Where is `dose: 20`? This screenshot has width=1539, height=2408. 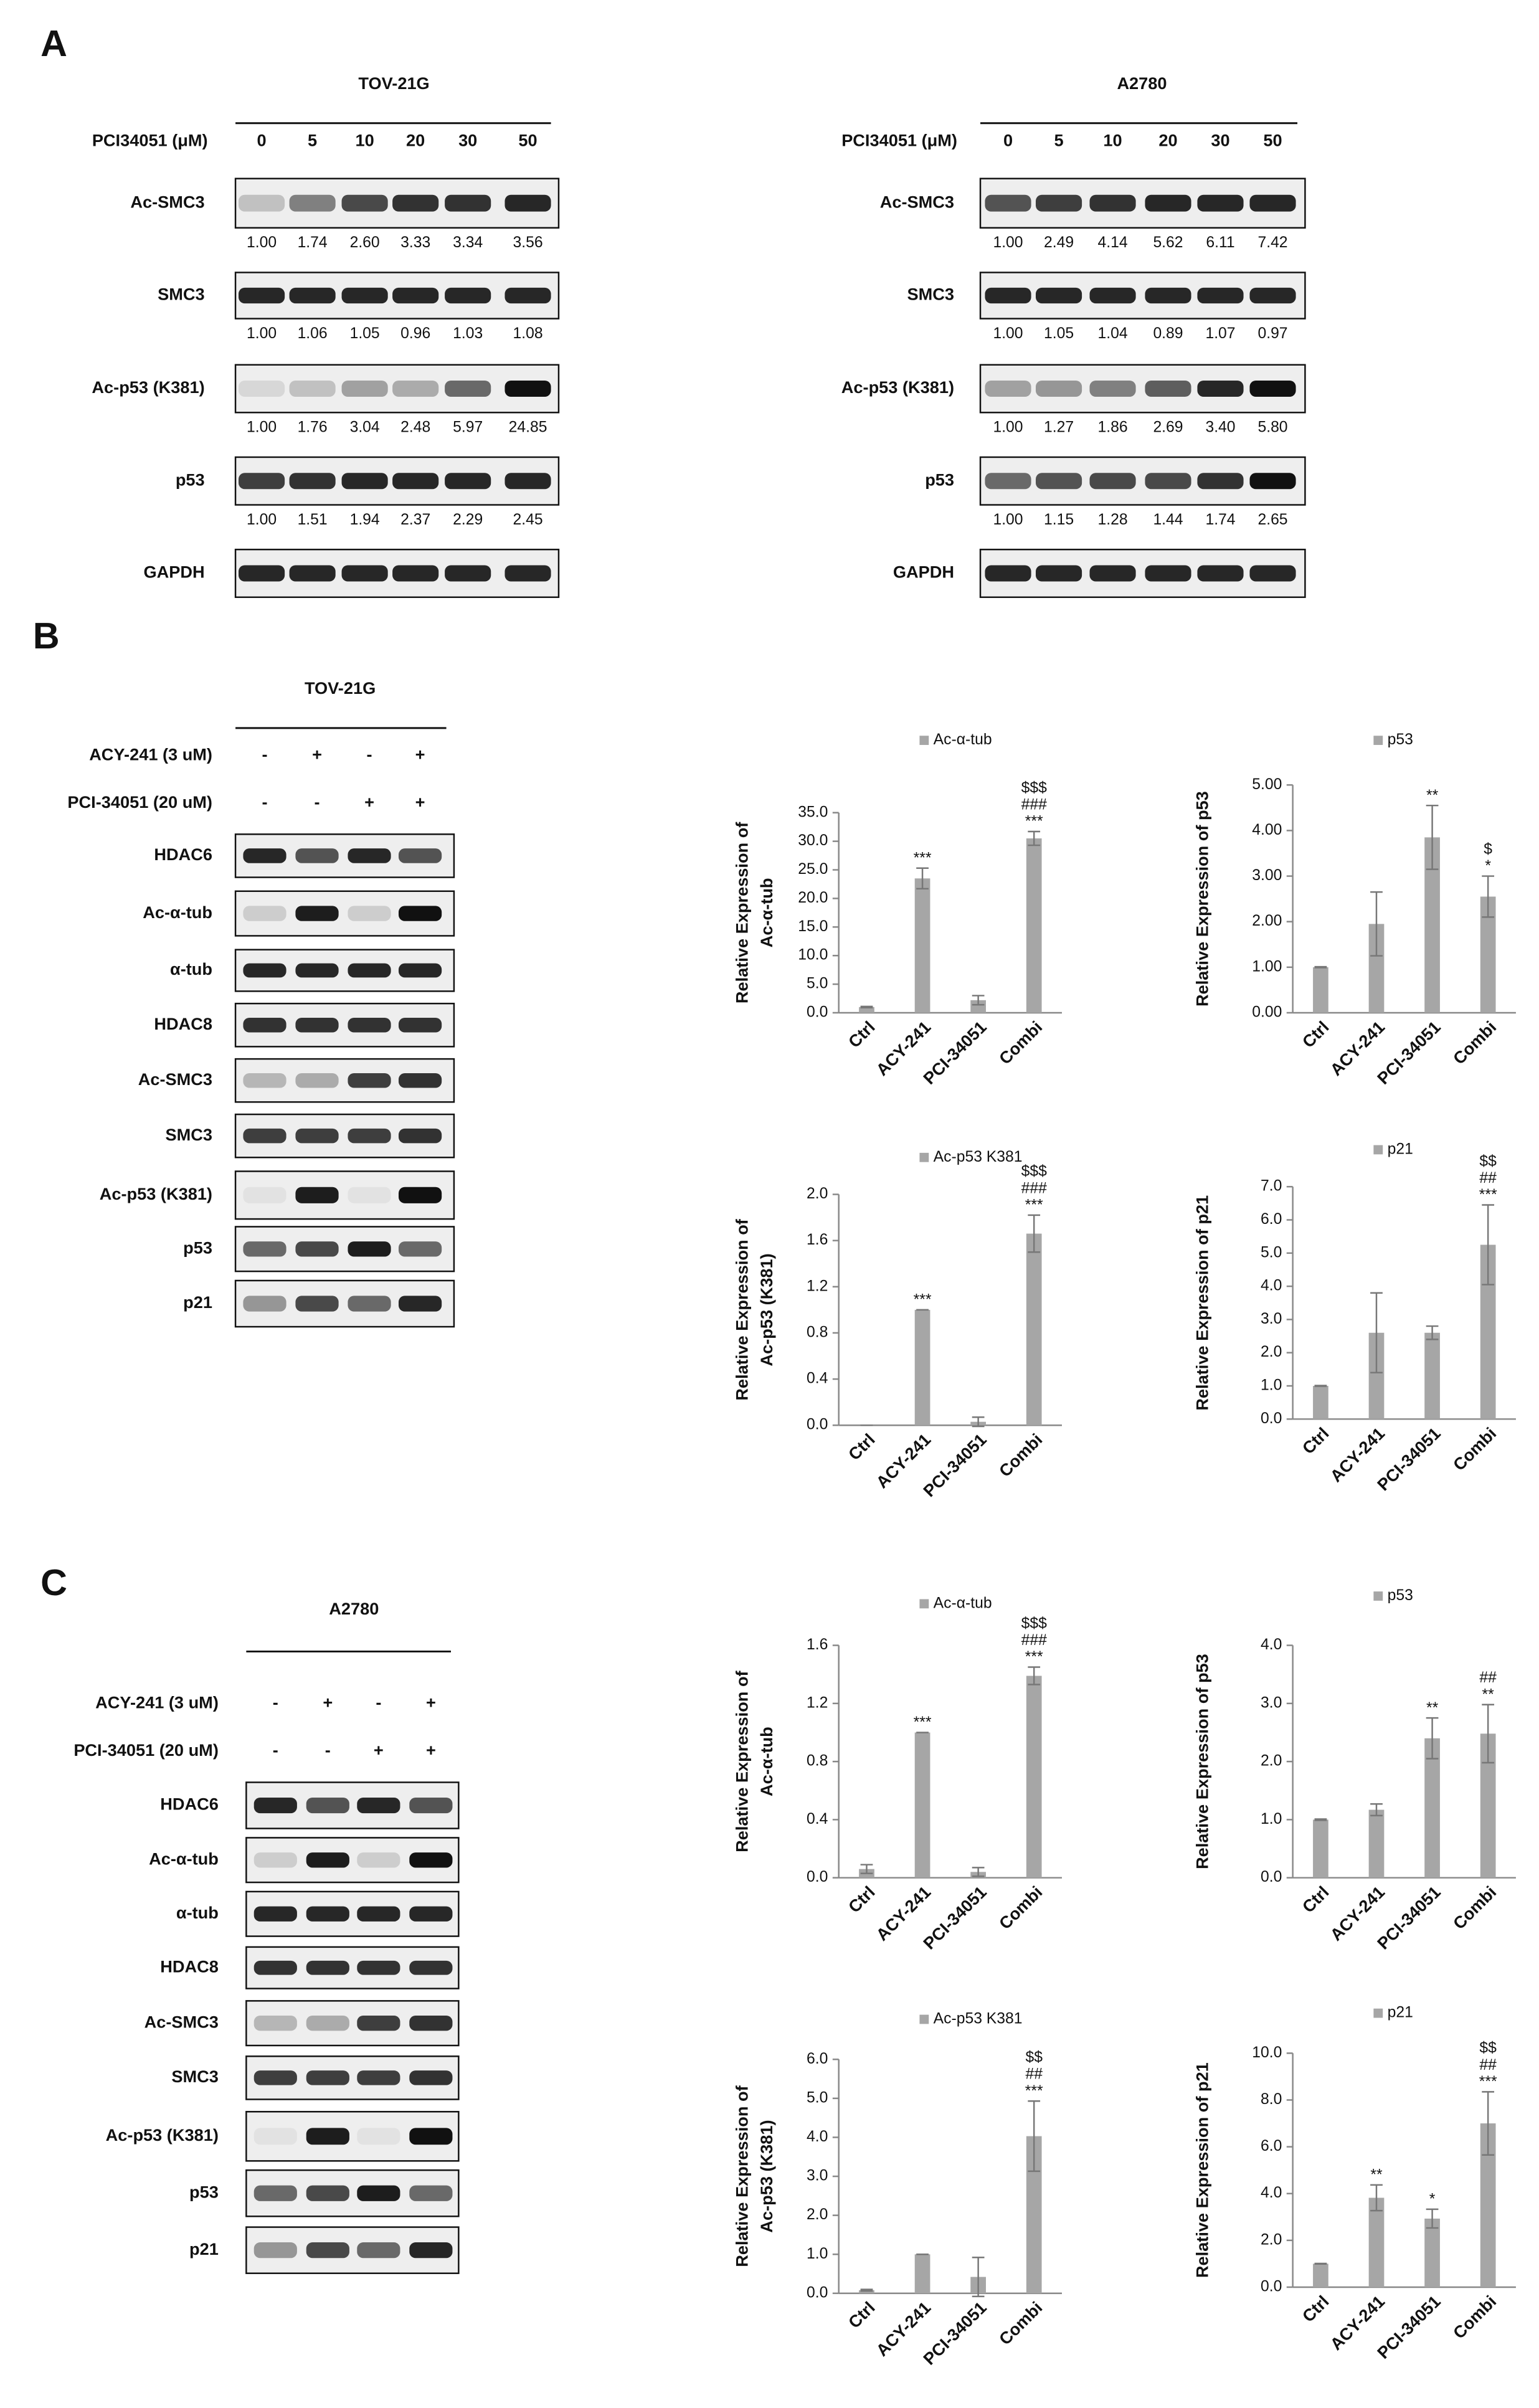
dose: 20 is located at coordinates (415, 140).